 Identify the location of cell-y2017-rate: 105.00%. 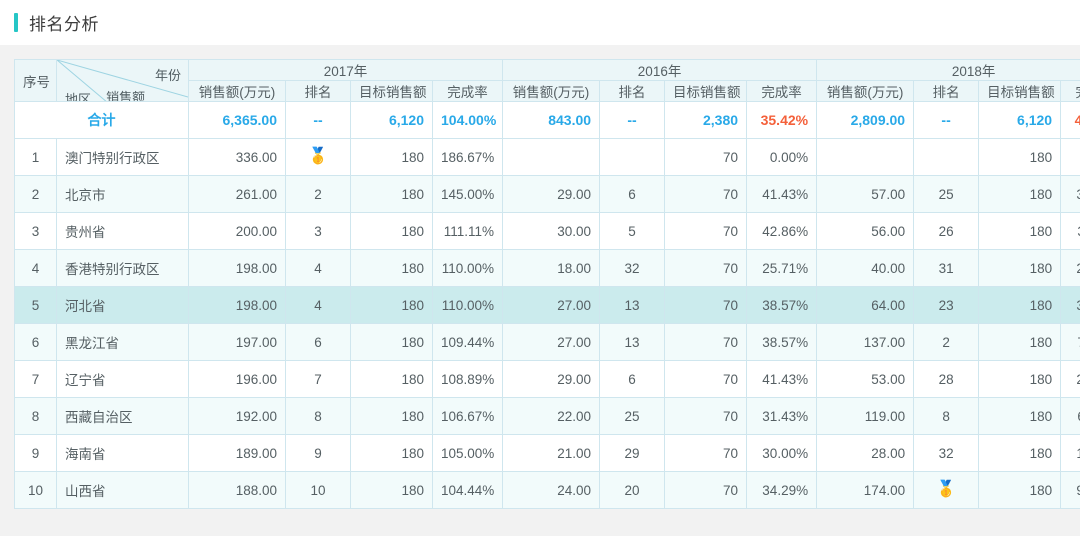
(467, 453).